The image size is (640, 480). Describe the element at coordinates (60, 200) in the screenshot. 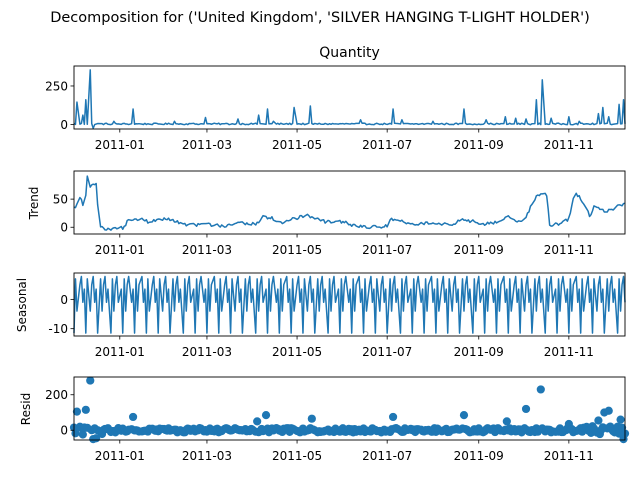

I see `ytick-label: 50` at that location.